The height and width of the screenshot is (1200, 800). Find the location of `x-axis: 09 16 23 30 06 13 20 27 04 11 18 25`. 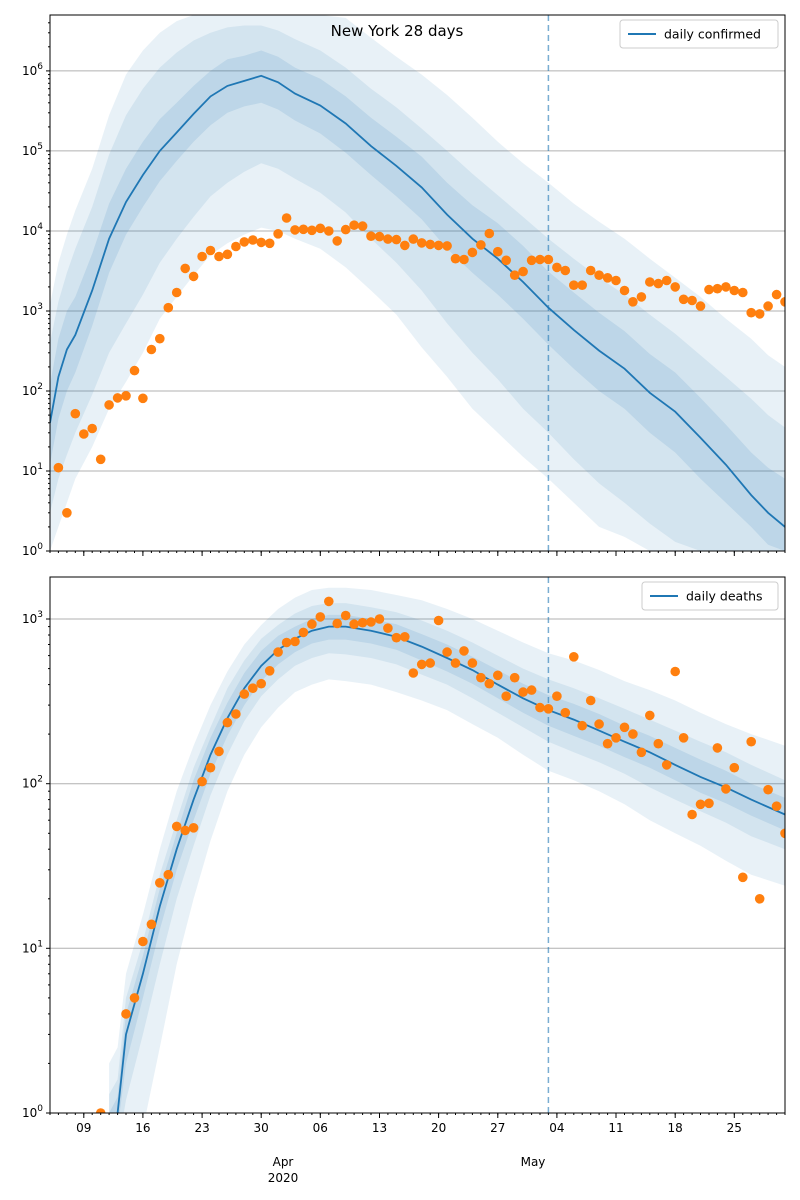

x-axis: 09 16 23 30 06 13 20 27 04 11 18 25 is located at coordinates (417, 1124).